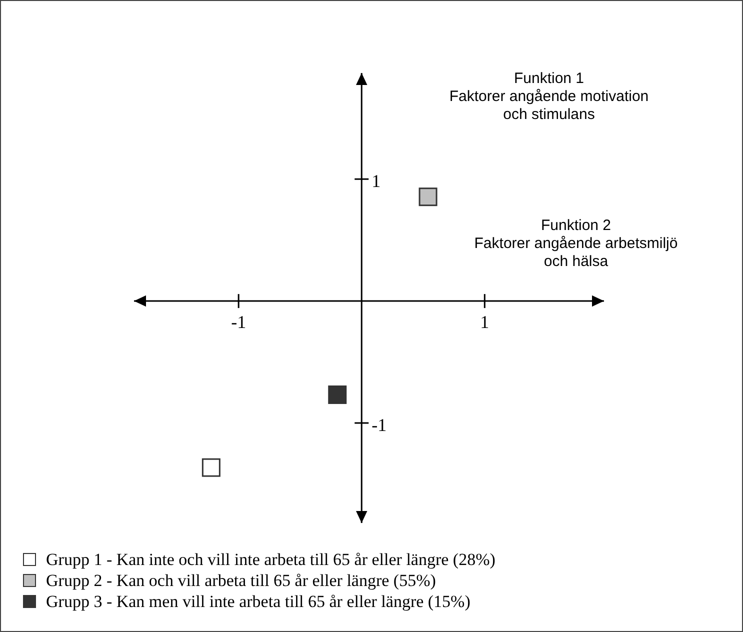 The width and height of the screenshot is (743, 632). Describe the element at coordinates (576, 243) in the screenshot. I see `x-axis-title: Funktion 2 Faktorer angående arbetsmiljö och hälsa` at that location.